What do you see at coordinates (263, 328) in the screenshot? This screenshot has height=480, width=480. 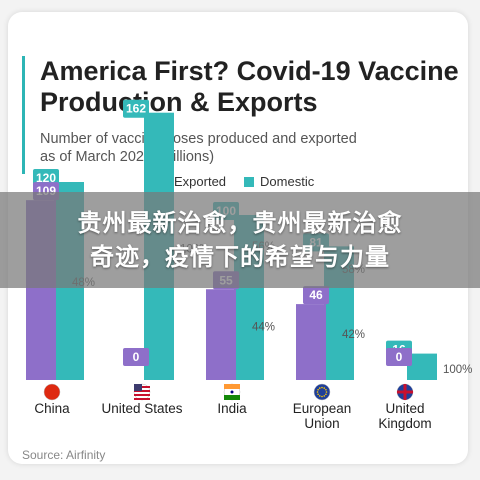 I see `exported-share-2: 44%` at bounding box center [263, 328].